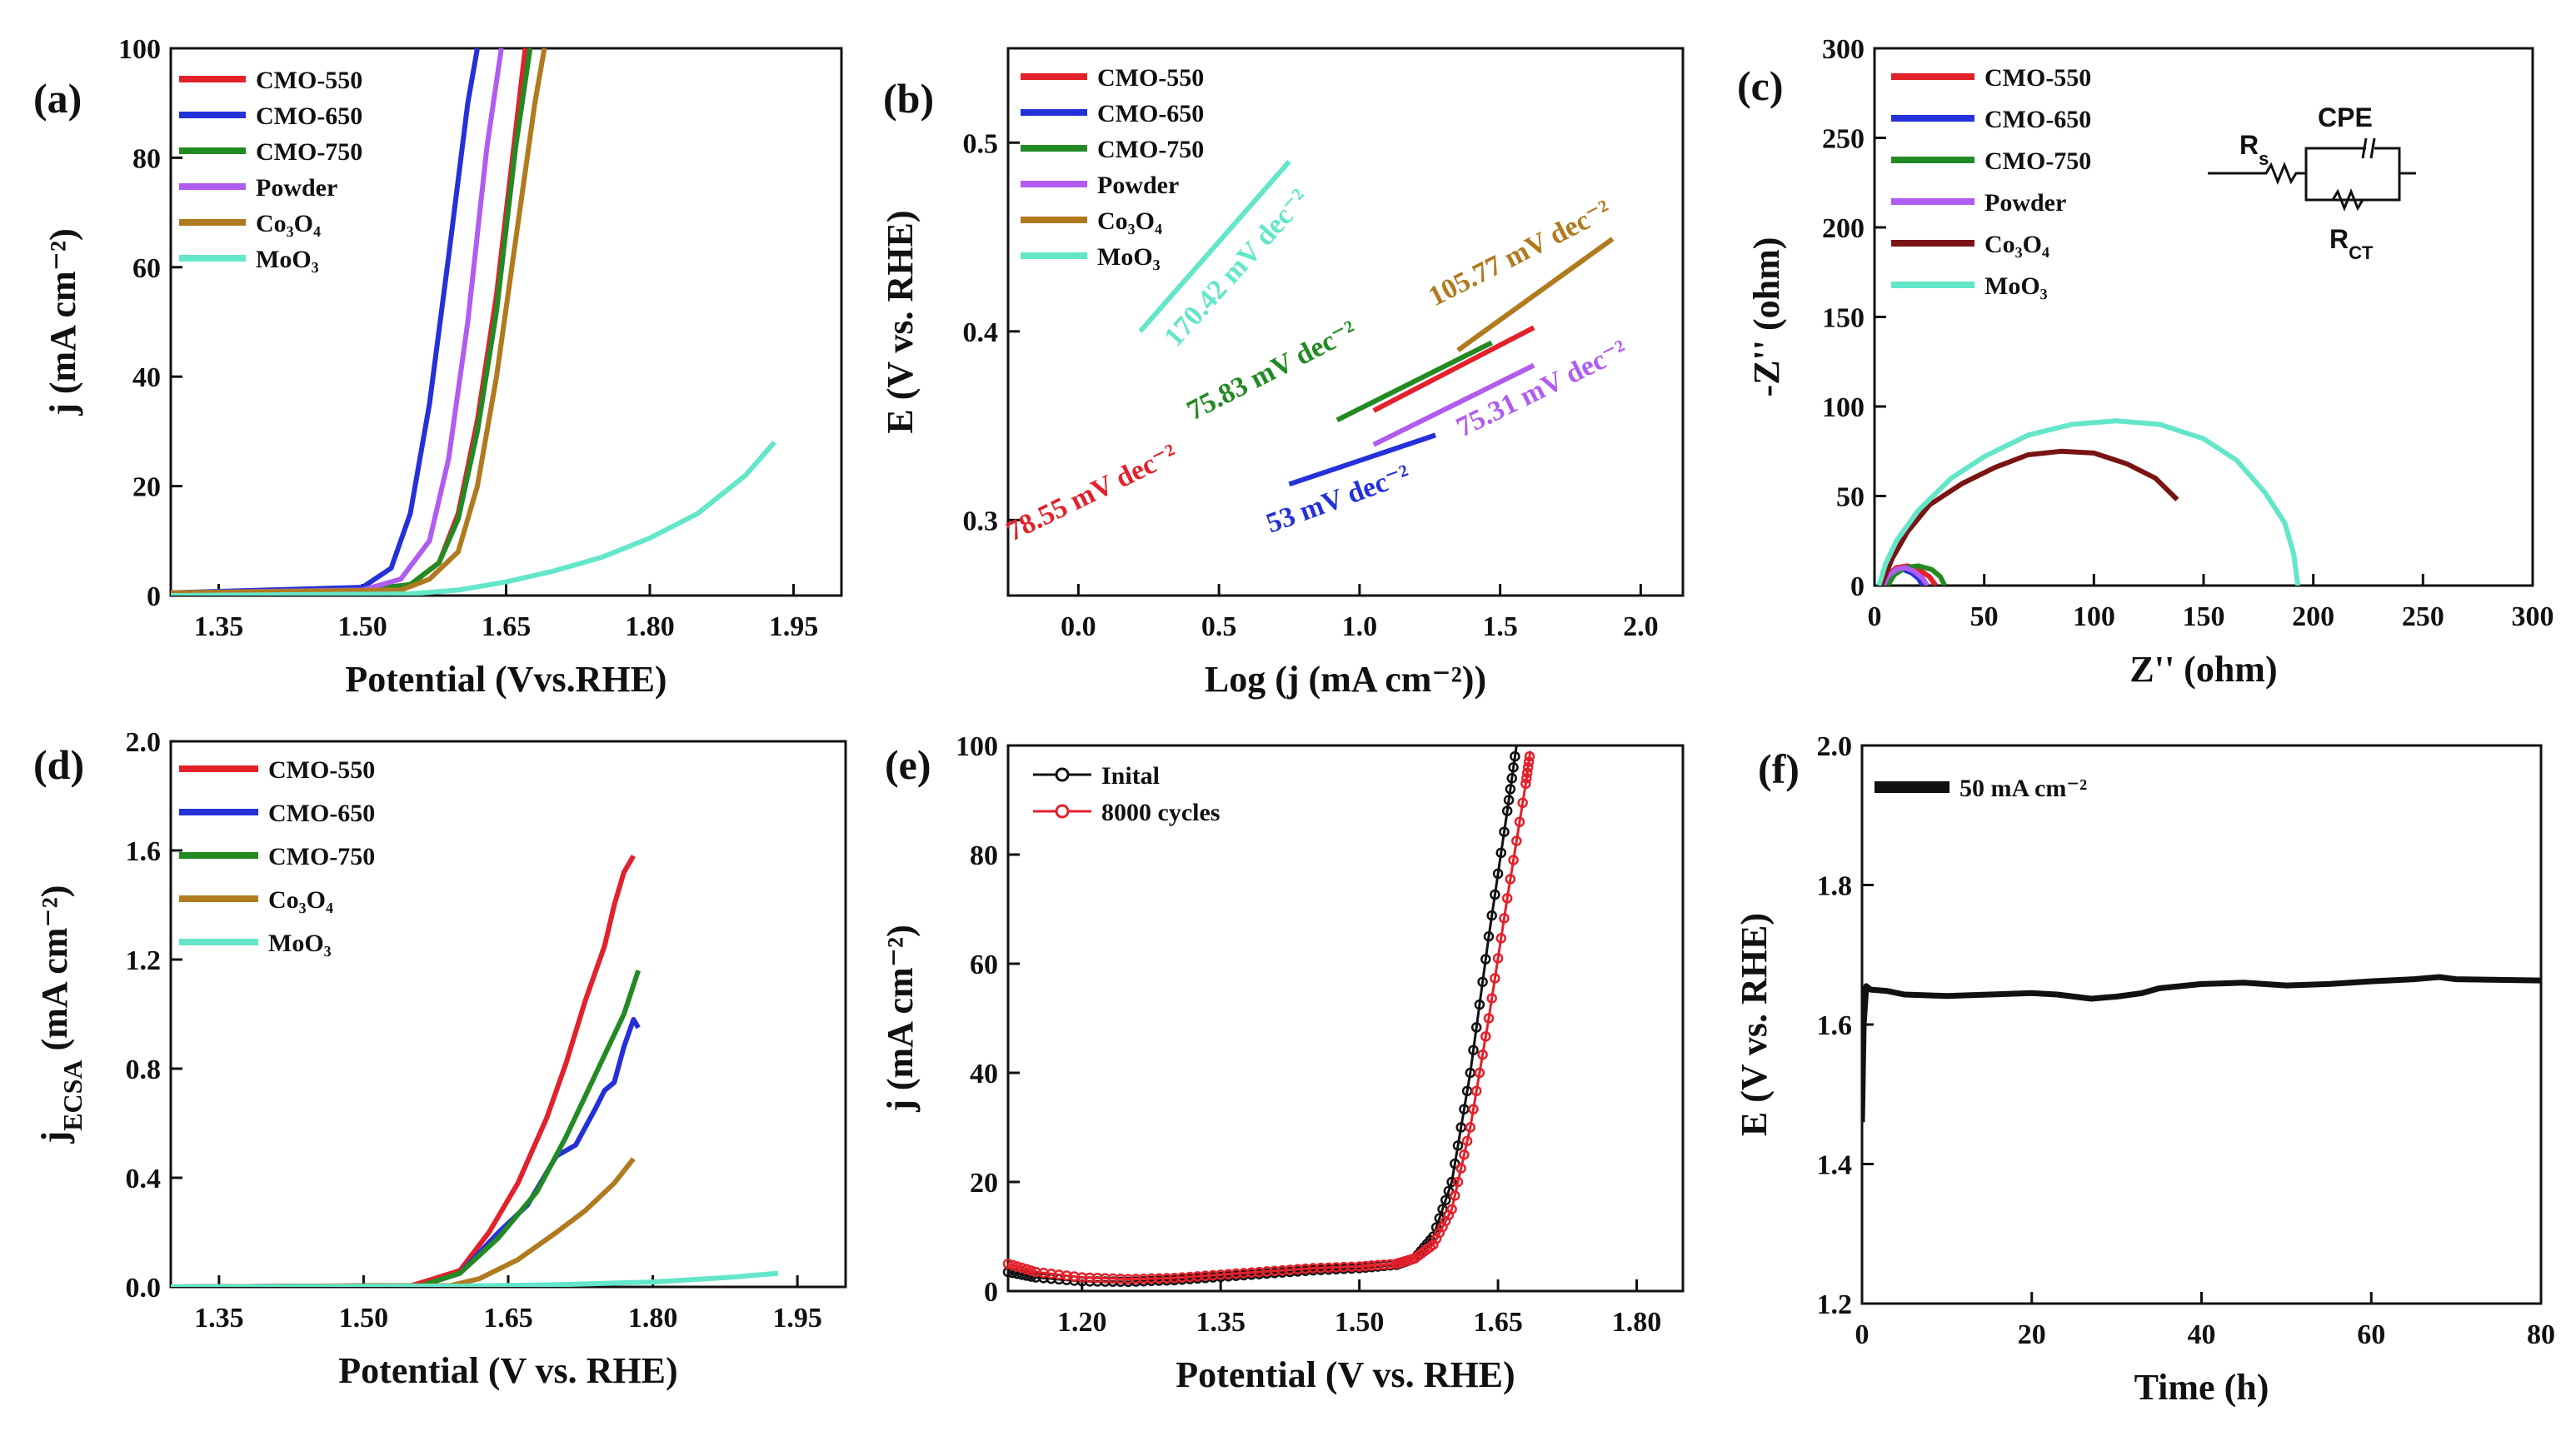 Image resolution: width=2576 pixels, height=1441 pixels. I want to click on slope-annotation: 78.55 mV dec⁻², so click(1091, 492).